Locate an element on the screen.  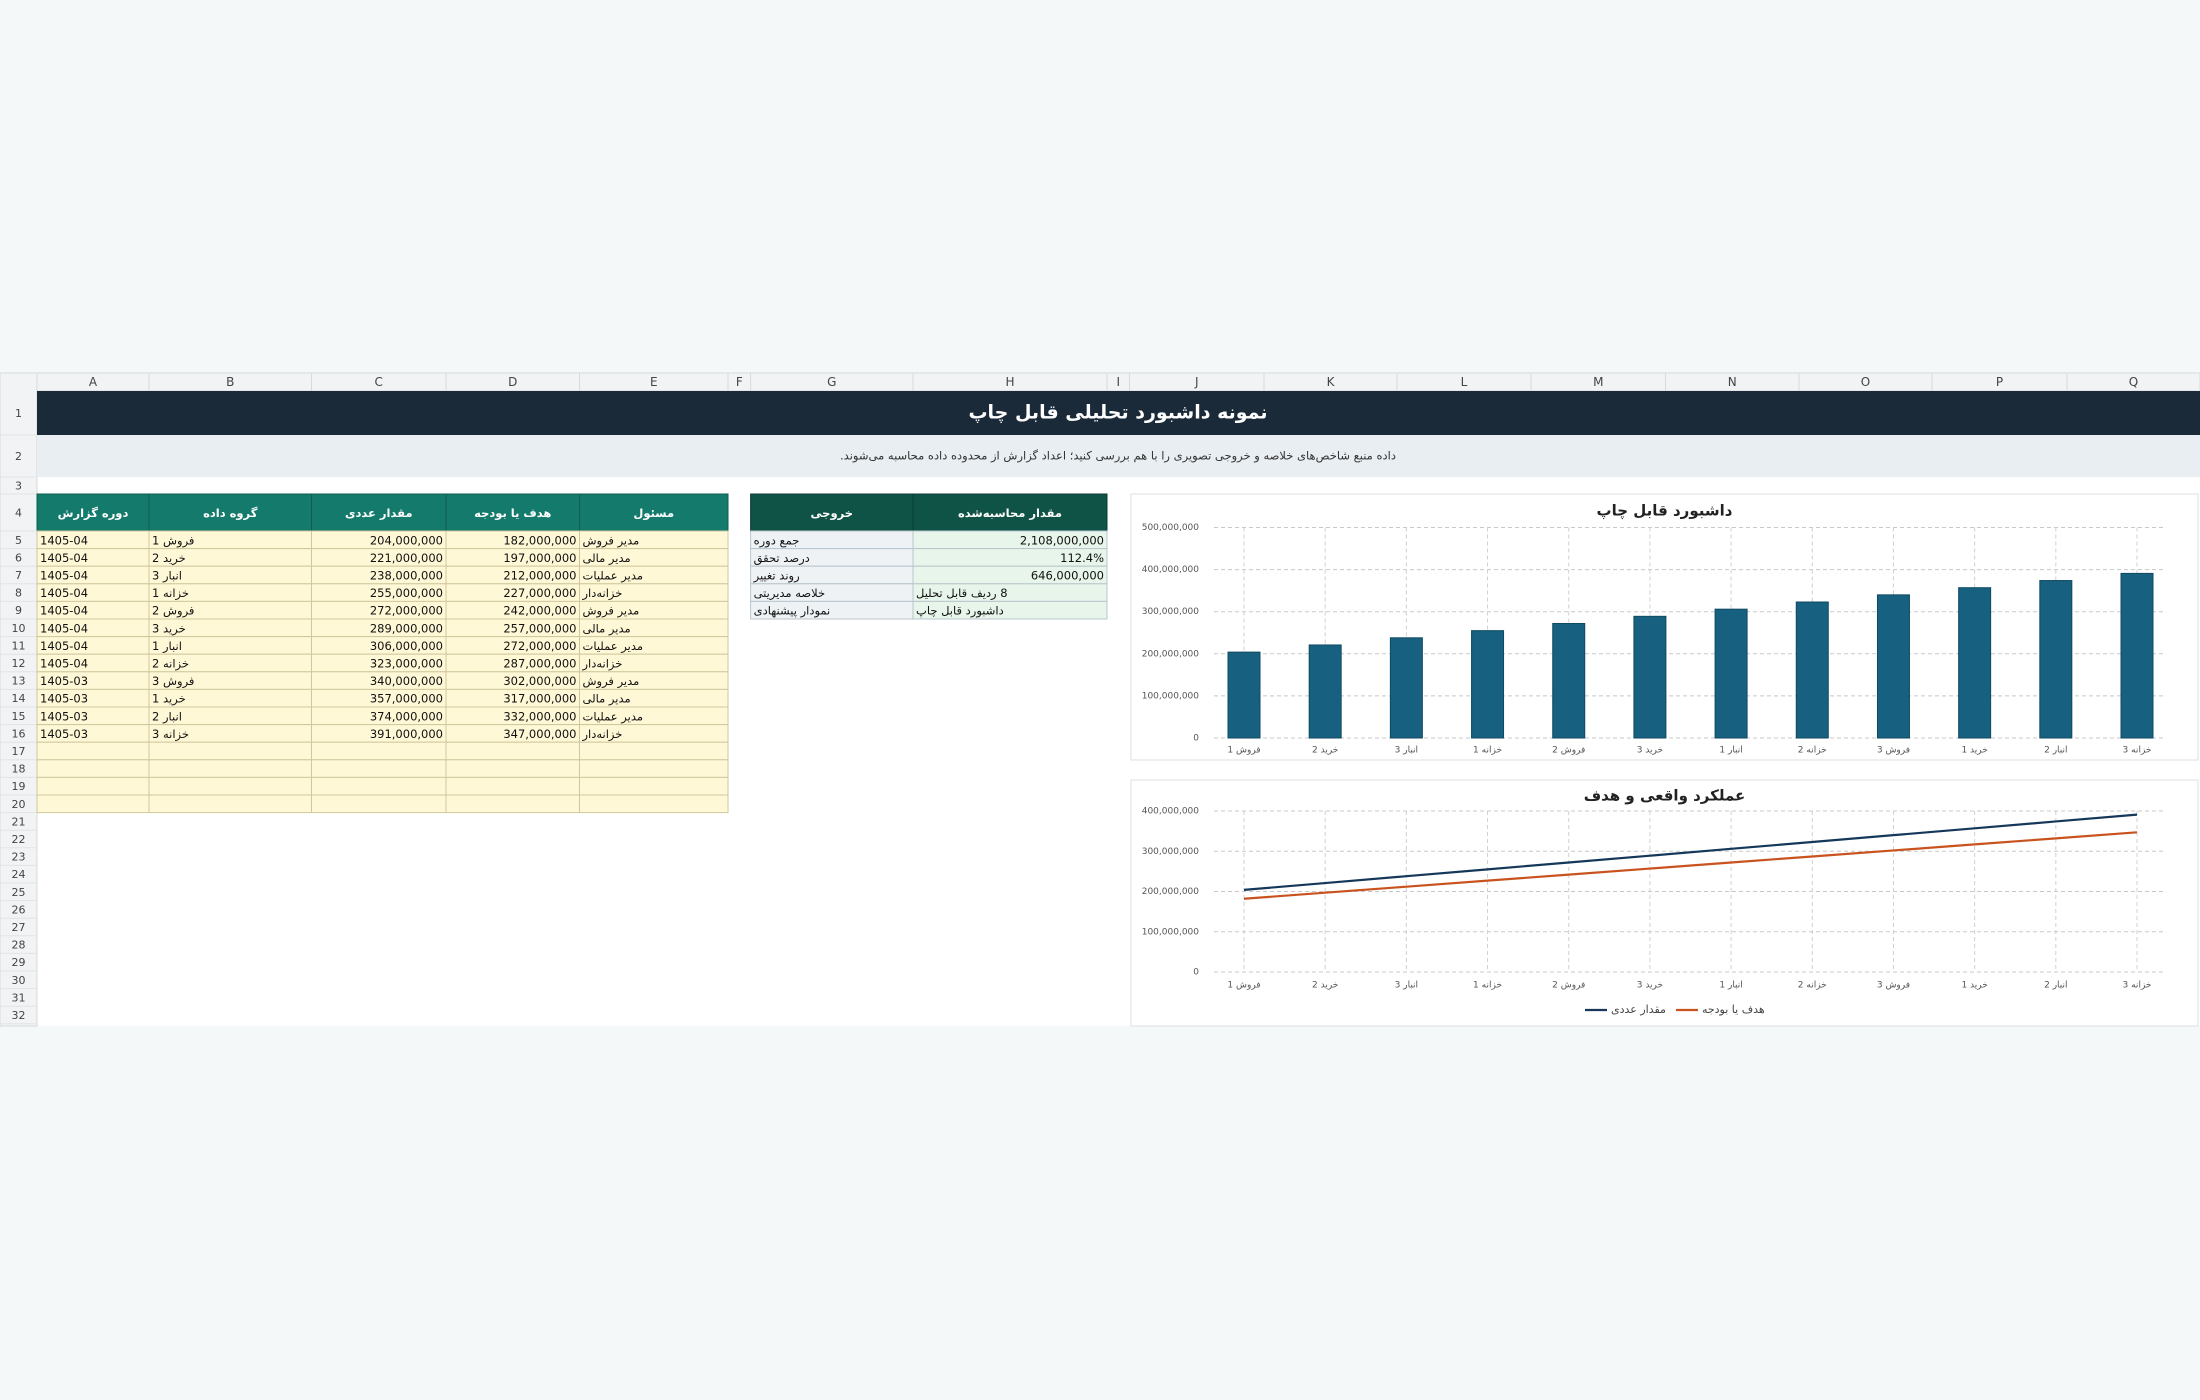
y-tick-label: 500,000,000 is located at coordinates (1171, 528).